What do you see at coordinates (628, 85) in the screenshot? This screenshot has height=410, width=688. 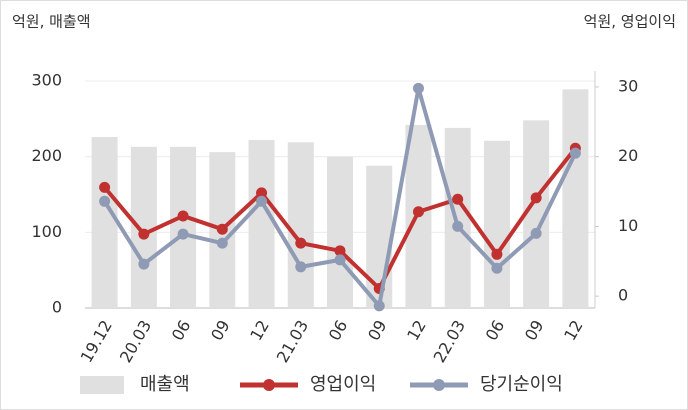 I see `y2-tick-label: 30` at bounding box center [628, 85].